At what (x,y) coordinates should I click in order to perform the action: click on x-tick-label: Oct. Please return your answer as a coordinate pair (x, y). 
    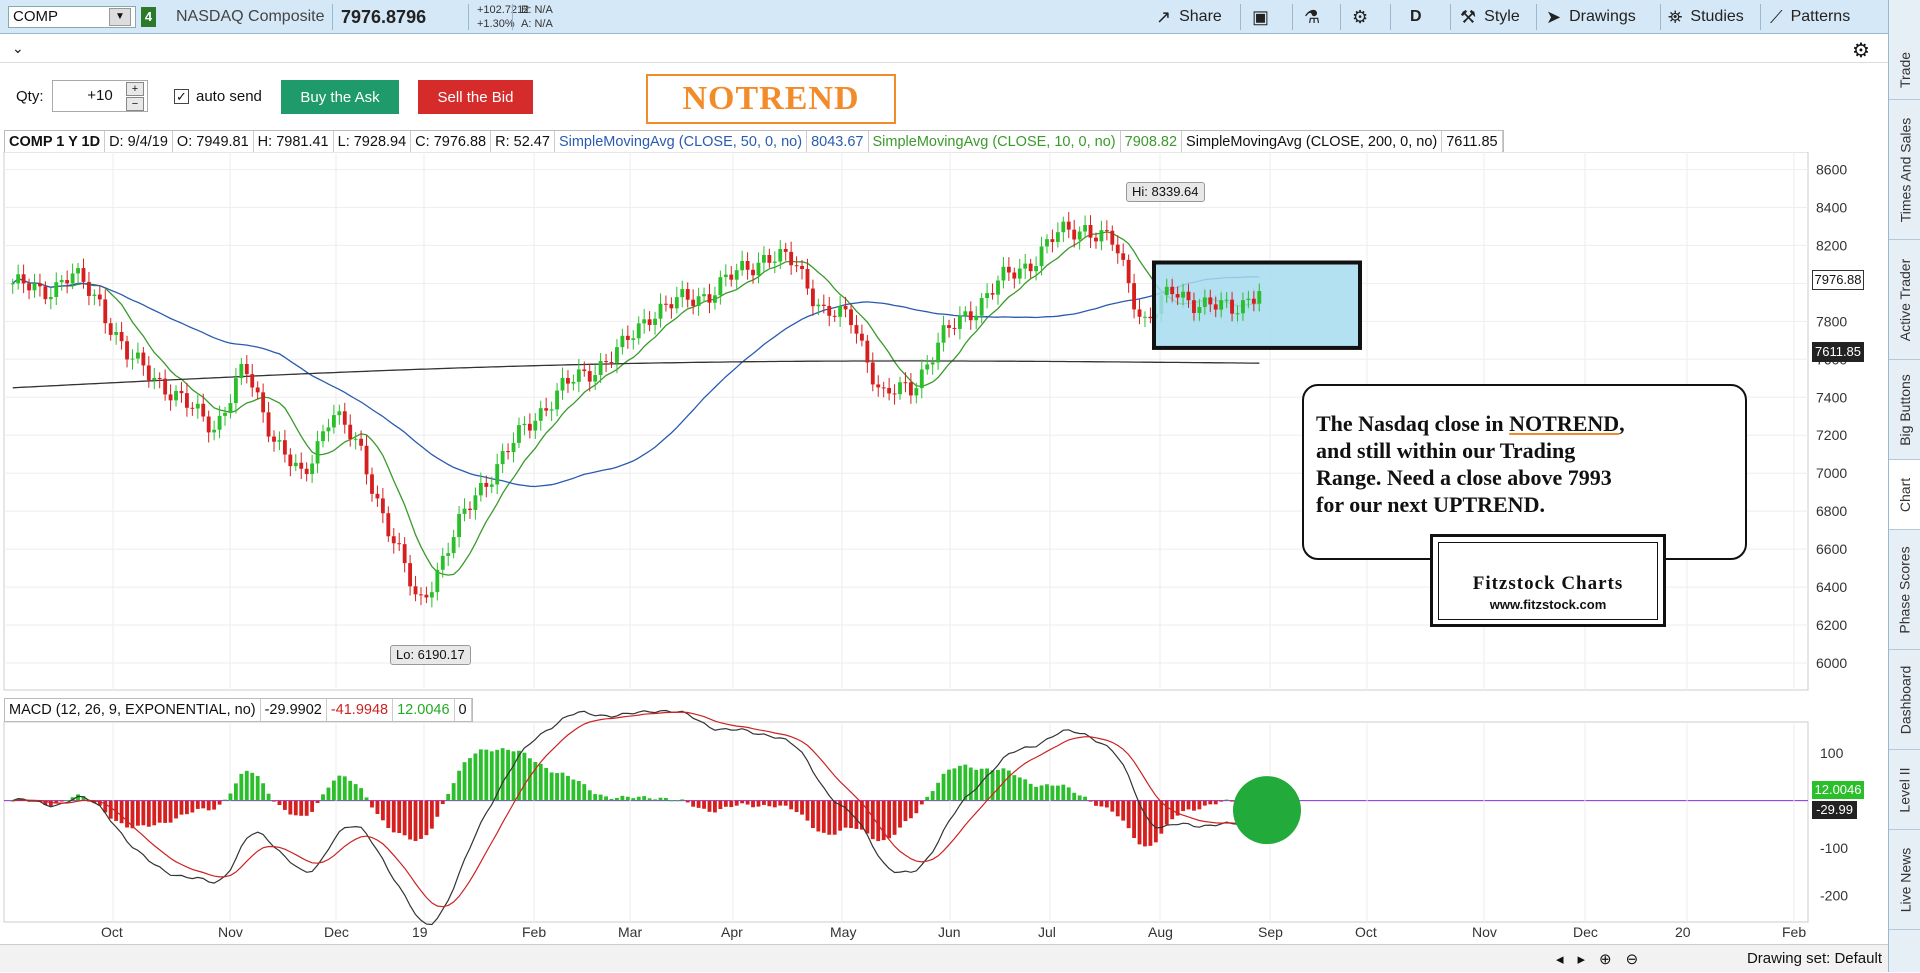
    Looking at the image, I should click on (1366, 932).